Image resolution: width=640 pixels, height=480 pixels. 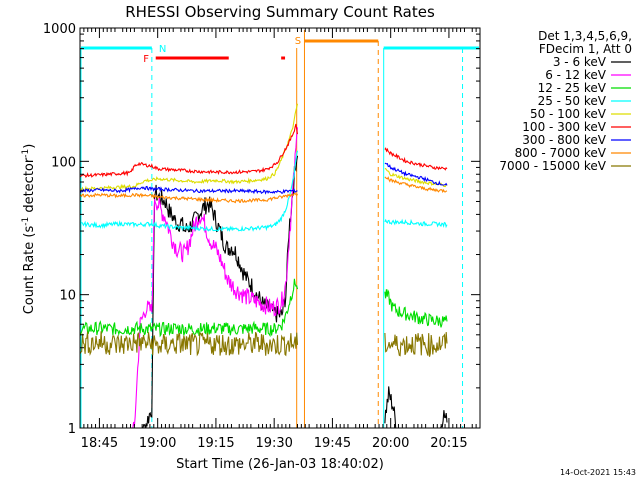 What do you see at coordinates (552, 166) in the screenshot?
I see `legend-entry-label: 7000 - 15000 keV` at bounding box center [552, 166].